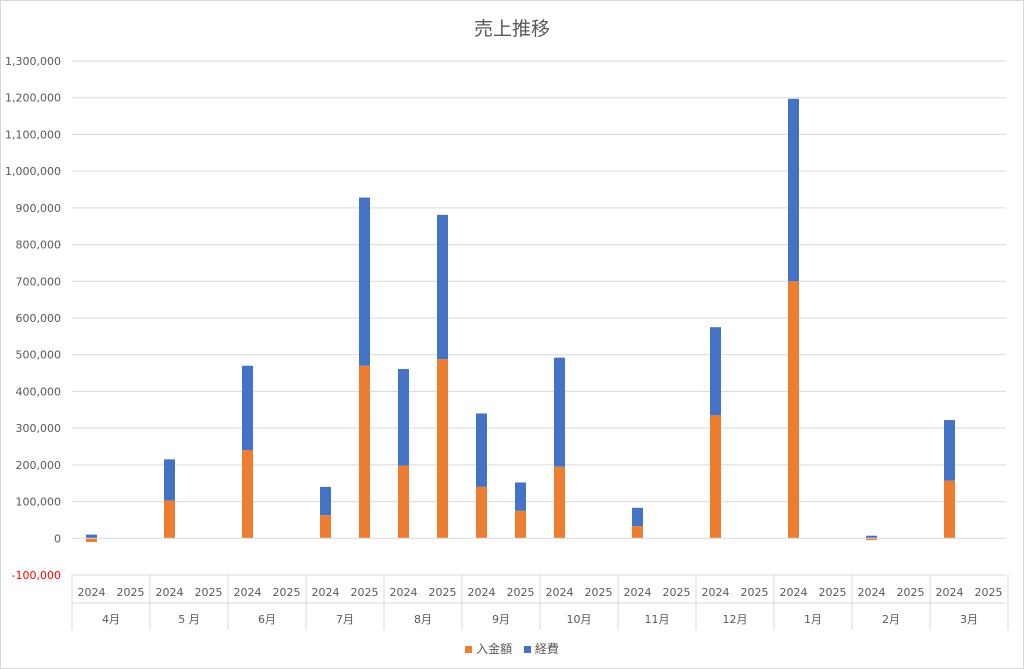  What do you see at coordinates (501, 619) in the screenshot?
I see `x-group-label: 9月` at bounding box center [501, 619].